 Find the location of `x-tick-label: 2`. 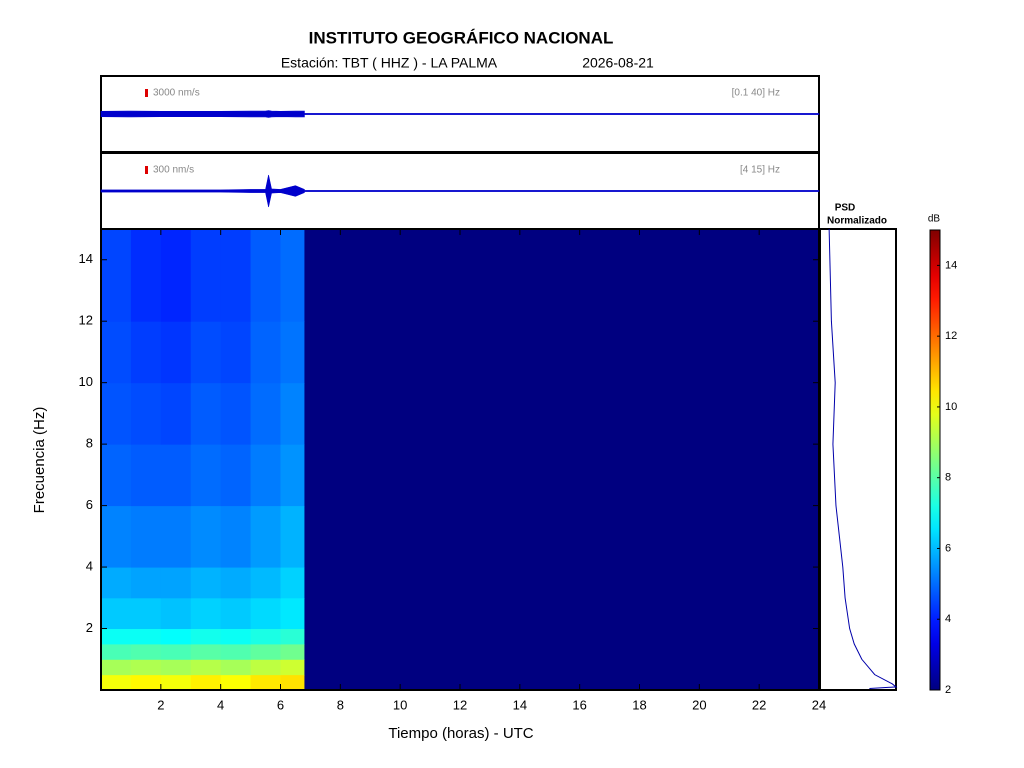

x-tick-label: 2 is located at coordinates (160, 704).